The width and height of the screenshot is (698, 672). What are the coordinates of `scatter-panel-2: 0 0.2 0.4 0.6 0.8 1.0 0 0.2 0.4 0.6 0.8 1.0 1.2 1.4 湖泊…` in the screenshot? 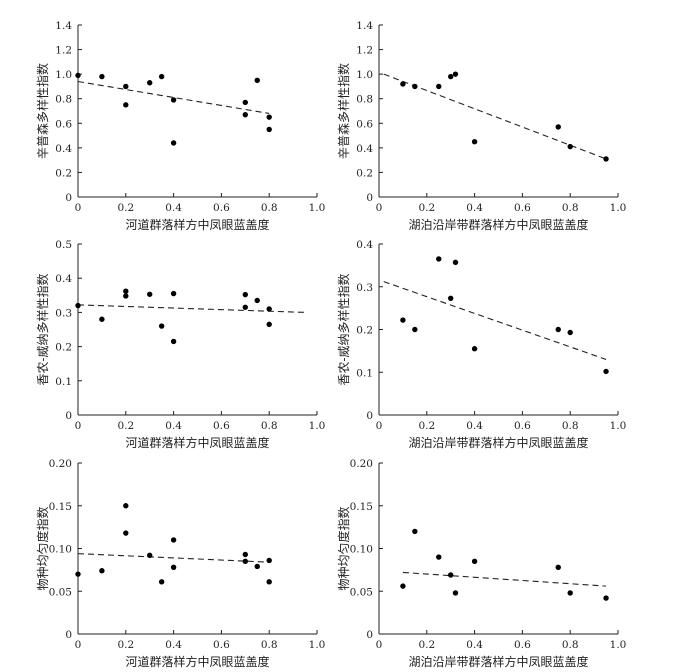 It's located at (481, 126).